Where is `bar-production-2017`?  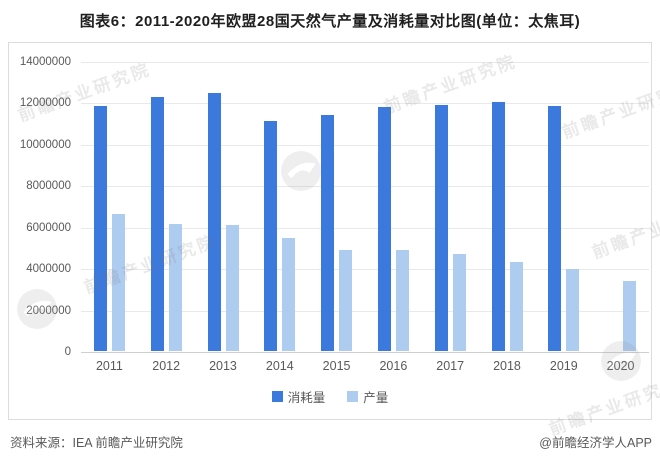
bar-production-2017 is located at coordinates (459, 302).